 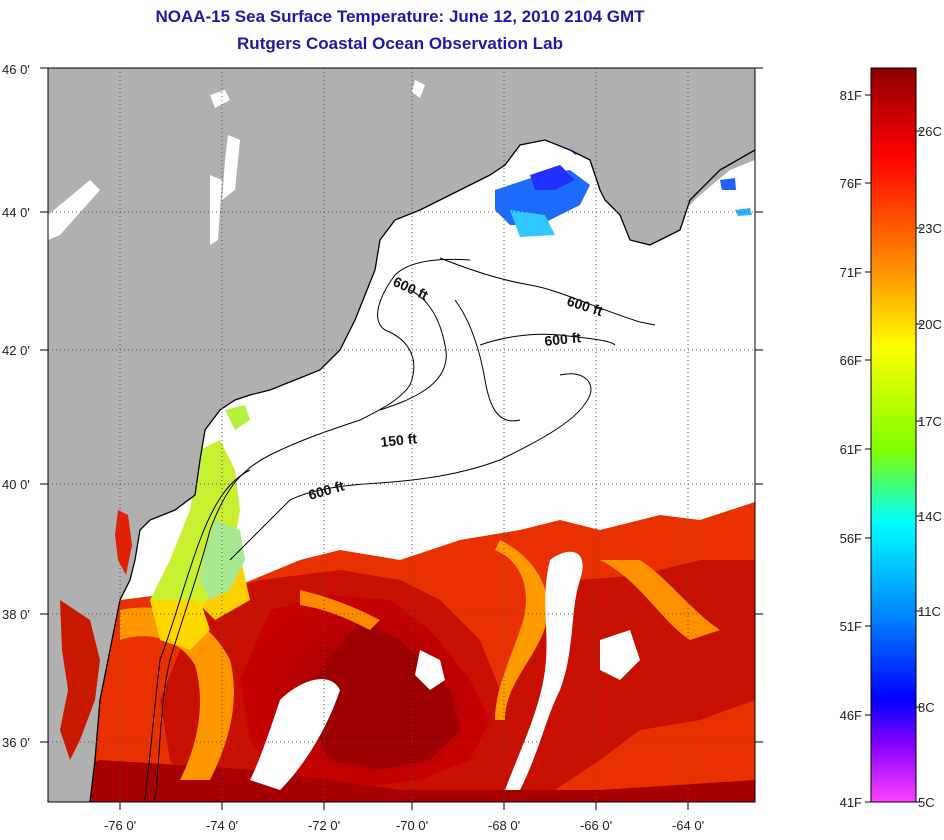 I want to click on map-subtitle: Rutgers Coastal Ocean Observation Lab, so click(x=400, y=43).